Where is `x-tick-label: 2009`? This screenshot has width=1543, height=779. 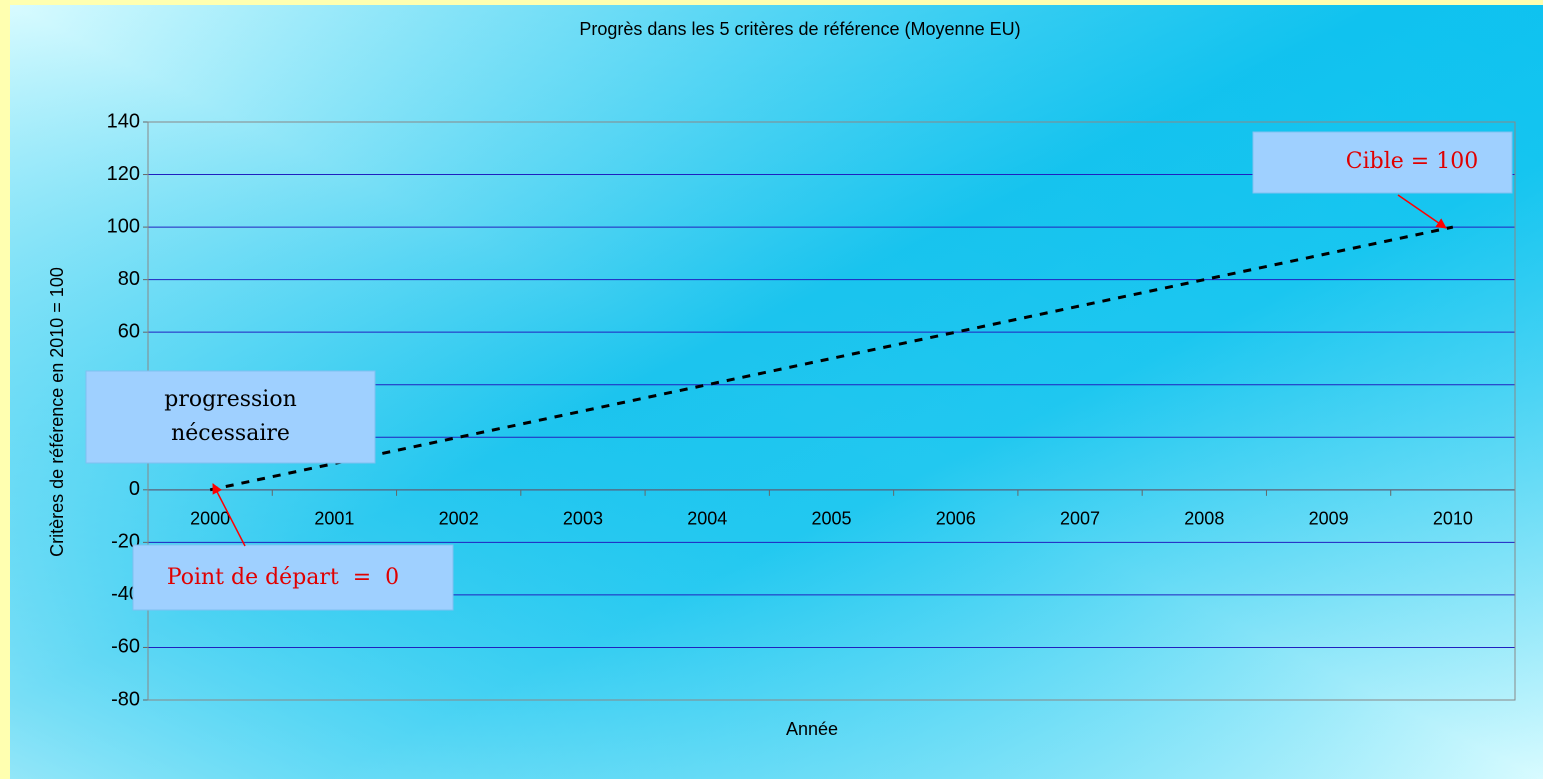 x-tick-label: 2009 is located at coordinates (1329, 519).